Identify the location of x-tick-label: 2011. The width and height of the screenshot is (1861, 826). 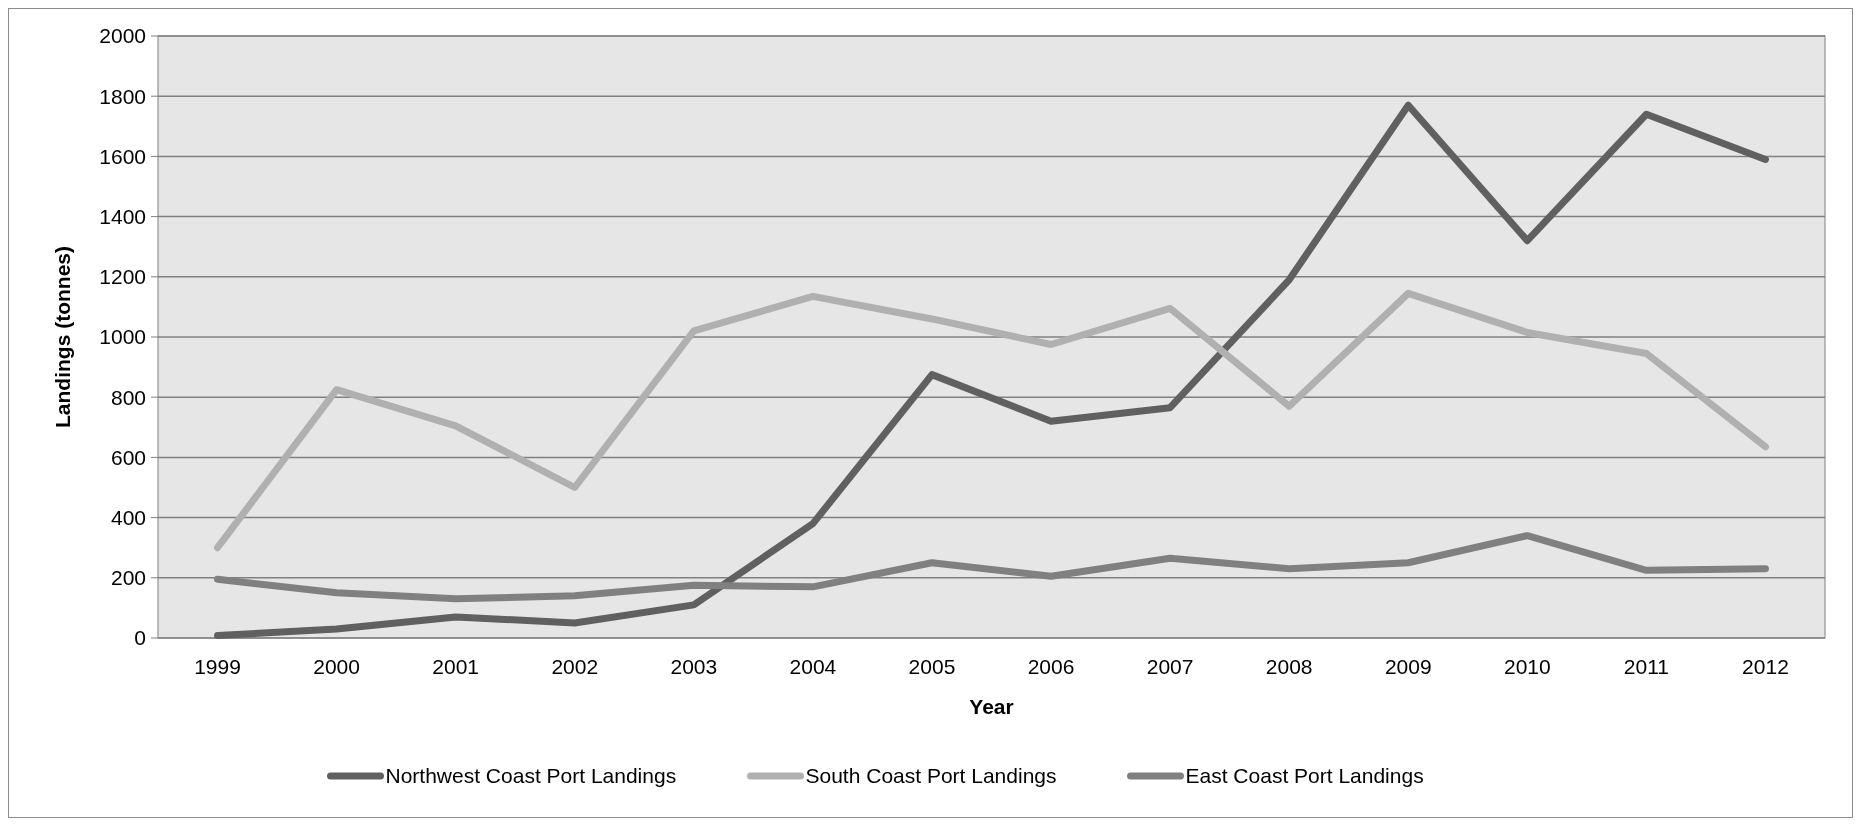
(1646, 666).